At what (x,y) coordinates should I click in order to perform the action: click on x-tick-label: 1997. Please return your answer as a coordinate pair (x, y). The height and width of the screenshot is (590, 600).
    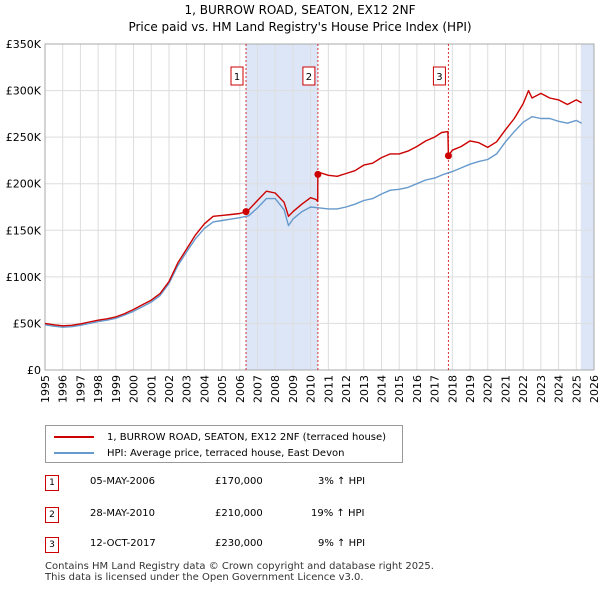
    Looking at the image, I should click on (80, 389).